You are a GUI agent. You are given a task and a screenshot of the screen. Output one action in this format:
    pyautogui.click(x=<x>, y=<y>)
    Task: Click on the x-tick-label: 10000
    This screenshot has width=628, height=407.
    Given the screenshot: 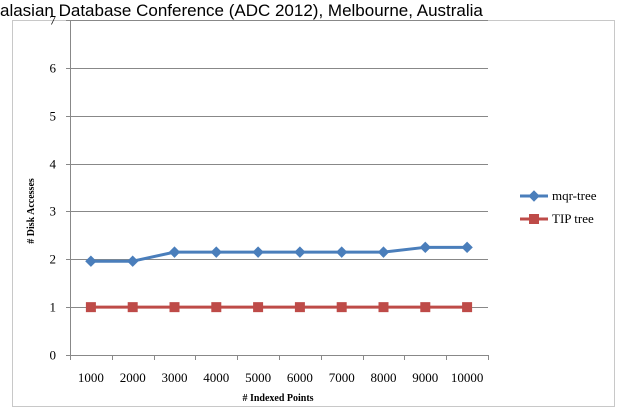 What is the action you would take?
    pyautogui.click(x=467, y=377)
    